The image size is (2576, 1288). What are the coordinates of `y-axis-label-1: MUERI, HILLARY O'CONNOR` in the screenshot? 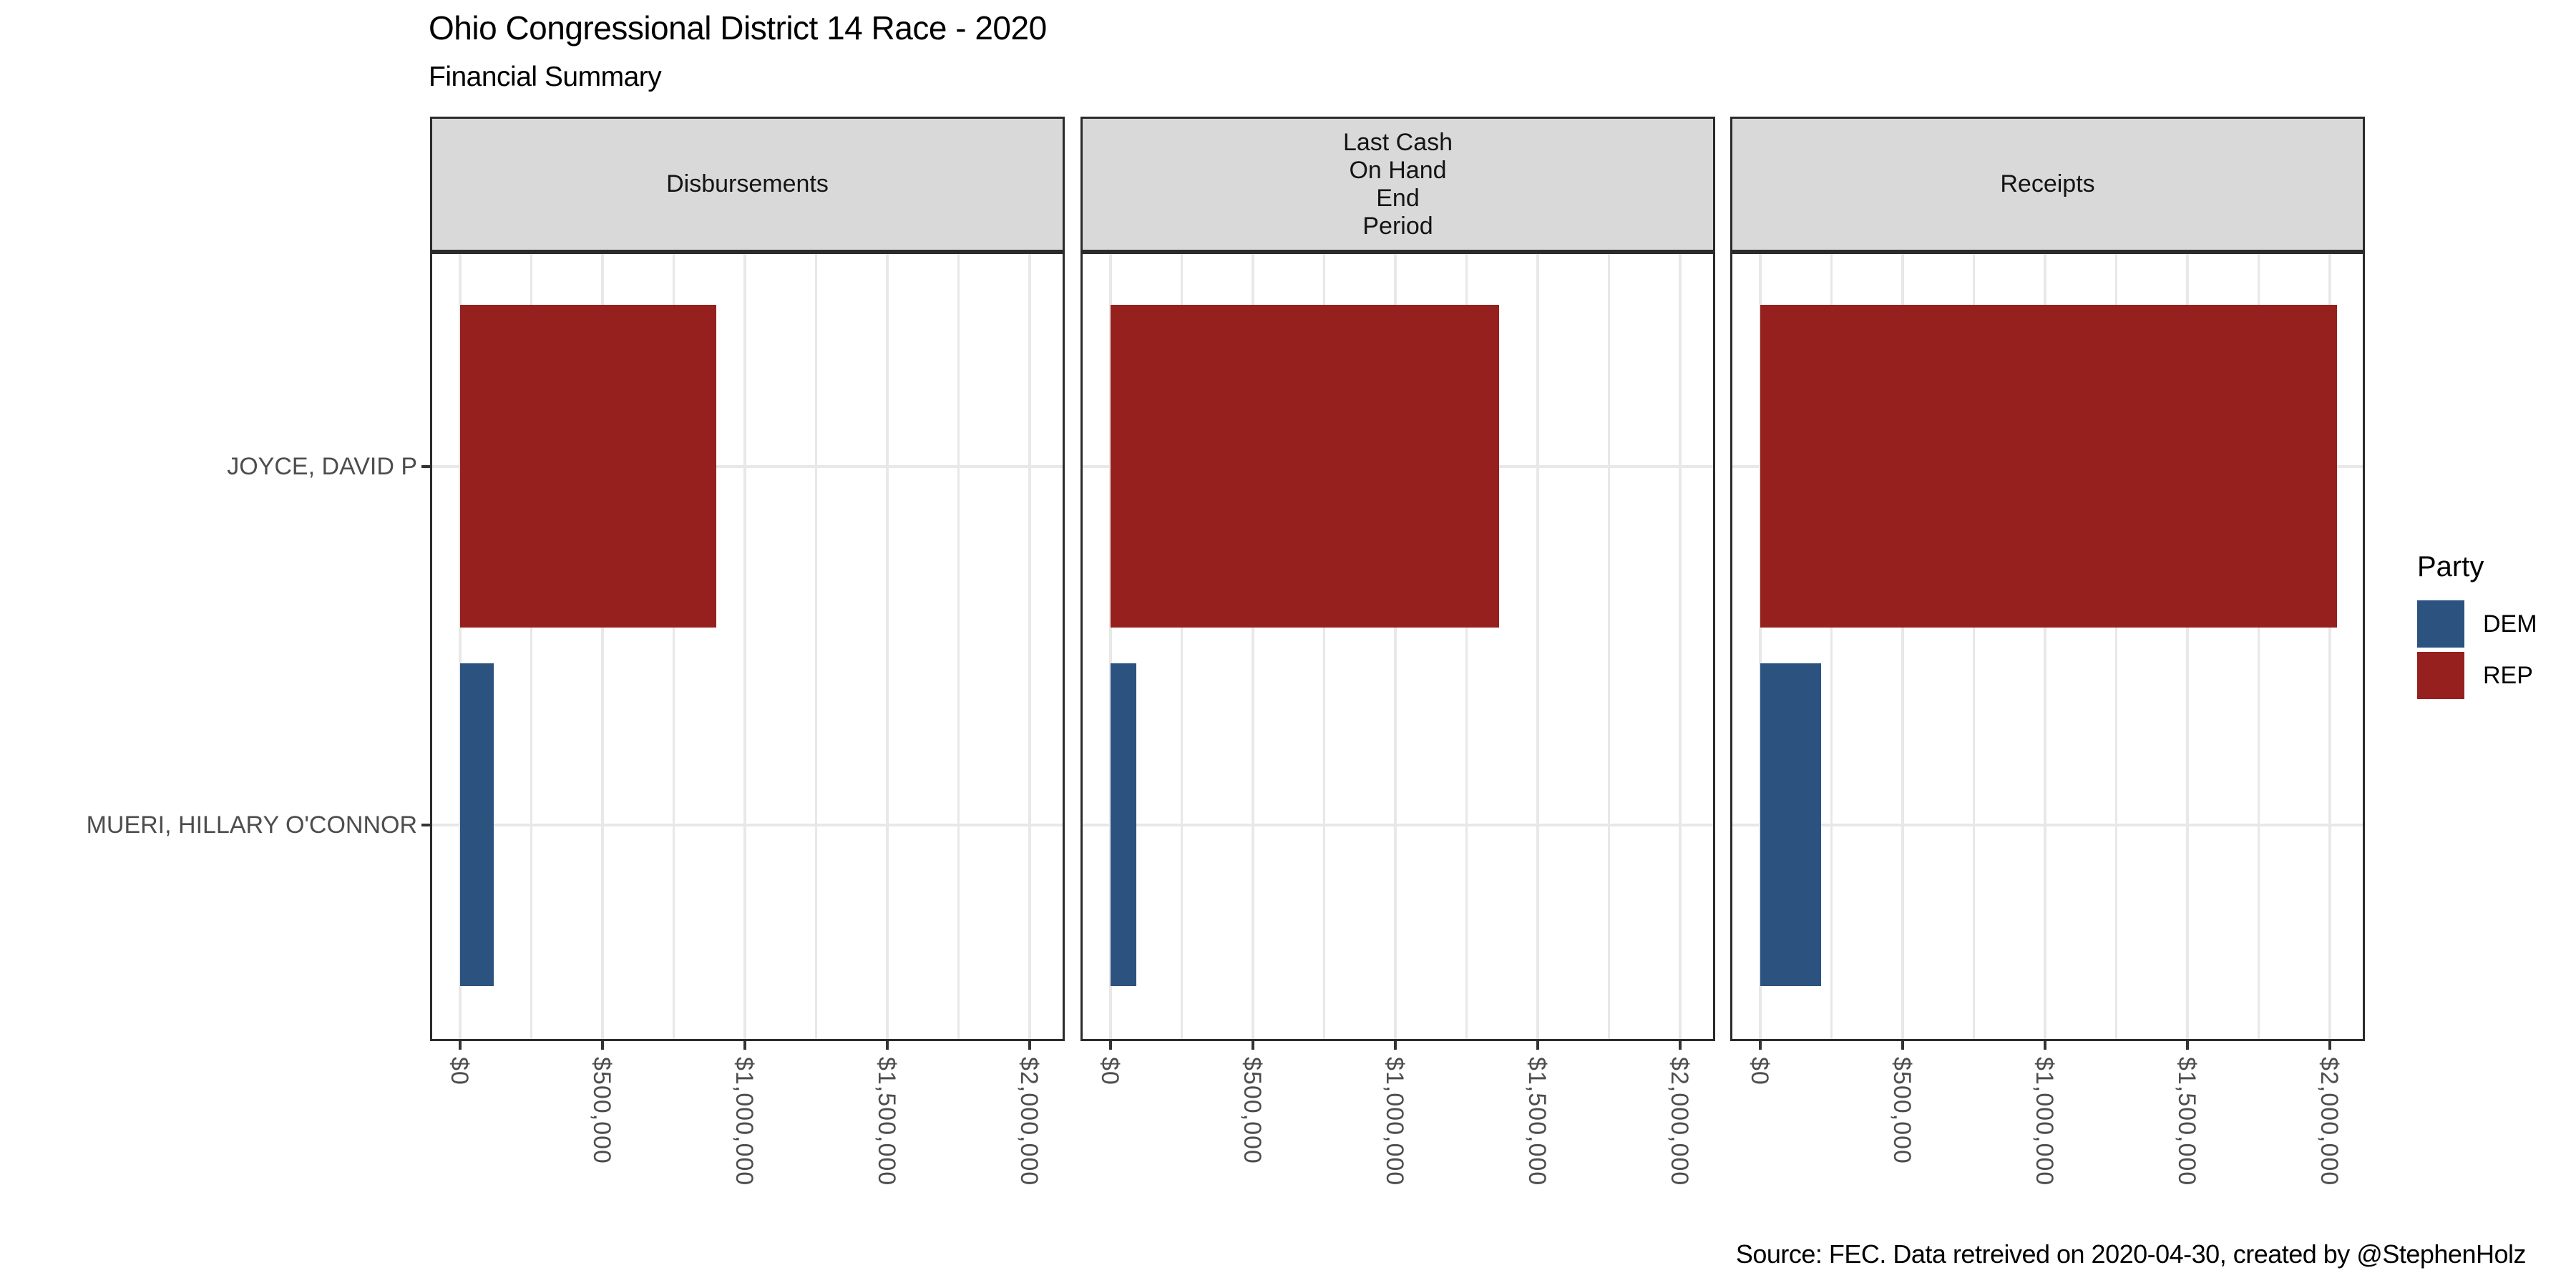 It's located at (251, 825).